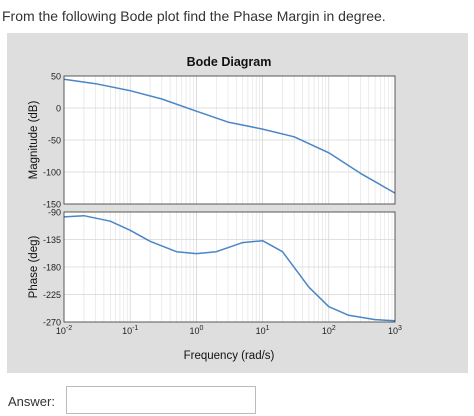  Describe the element at coordinates (31, 401) in the screenshot. I see `answer-label: Answer:` at that location.